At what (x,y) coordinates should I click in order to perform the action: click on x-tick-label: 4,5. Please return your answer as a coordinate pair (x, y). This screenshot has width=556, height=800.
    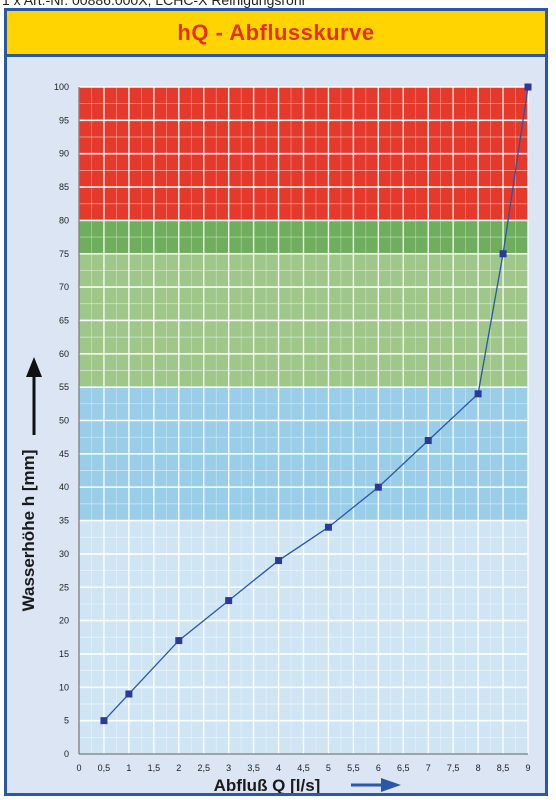
    Looking at the image, I should click on (303, 768).